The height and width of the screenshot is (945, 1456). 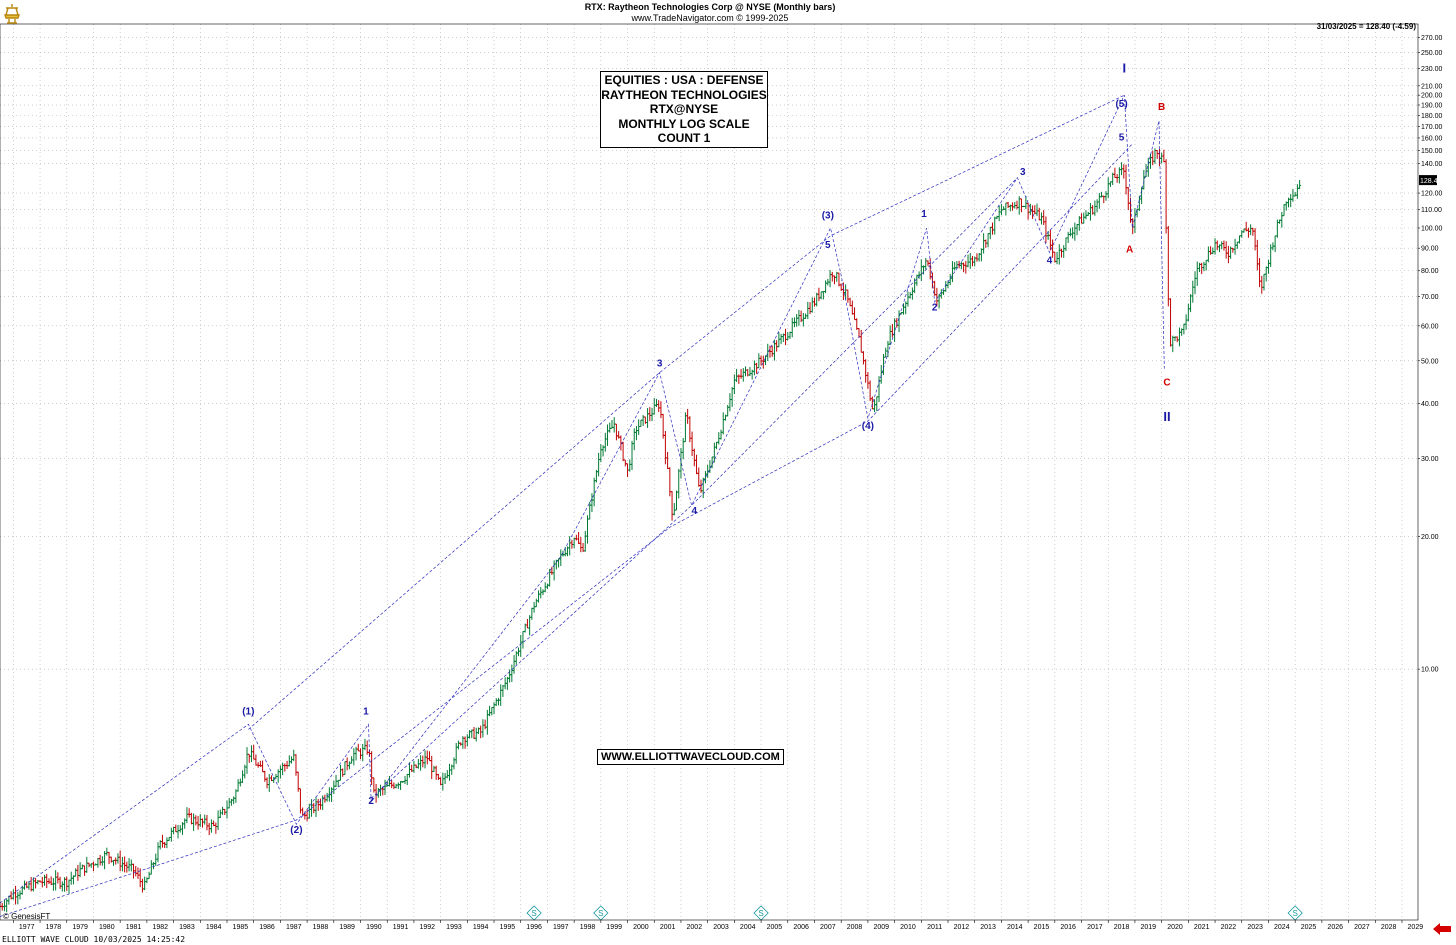 What do you see at coordinates (855, 927) in the screenshot?
I see `x-tick-label: 2008` at bounding box center [855, 927].